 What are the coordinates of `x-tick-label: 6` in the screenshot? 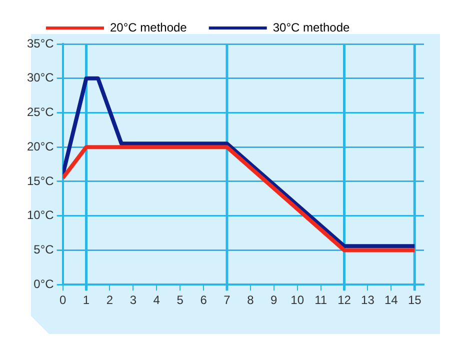 It's located at (204, 300).